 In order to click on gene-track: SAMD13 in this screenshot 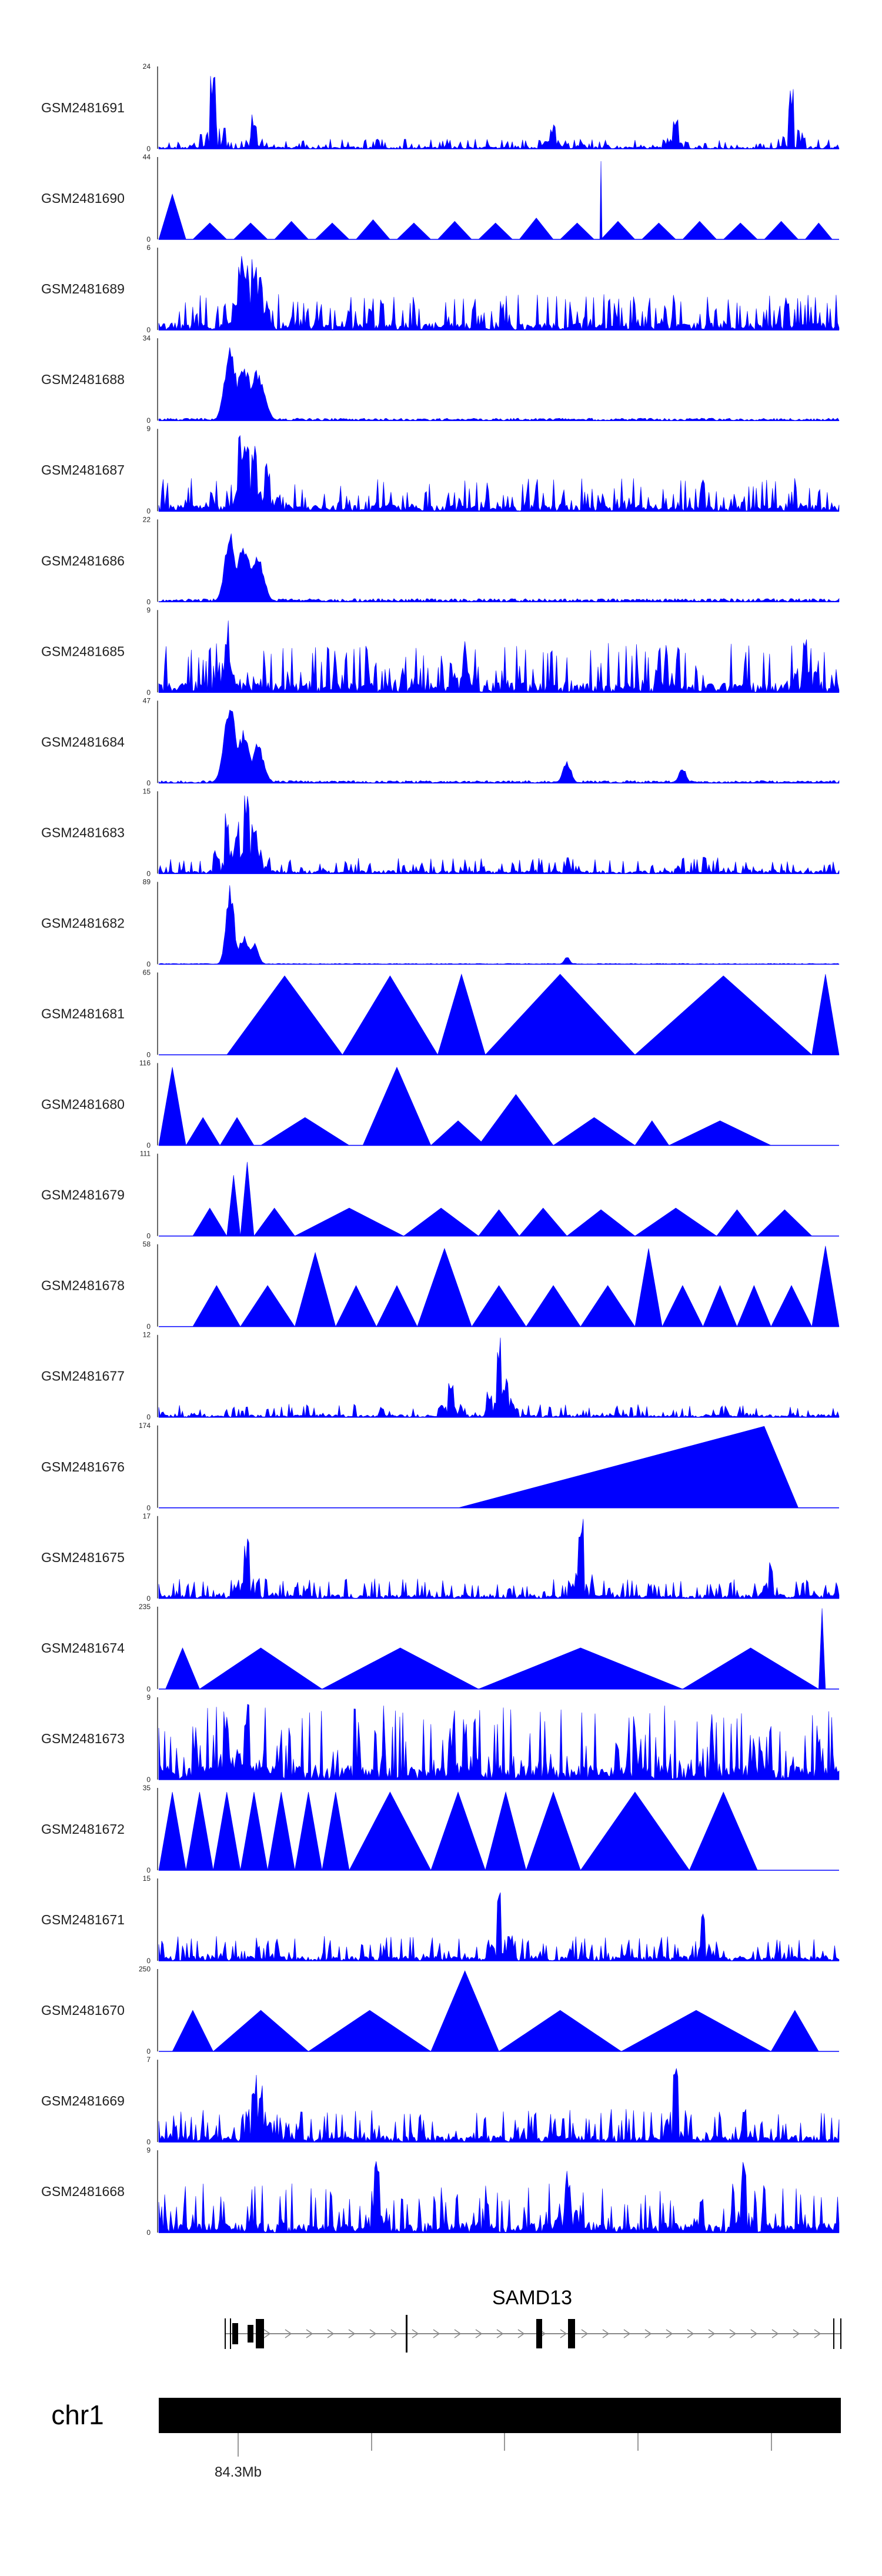, I will do `click(533, 2320)`.